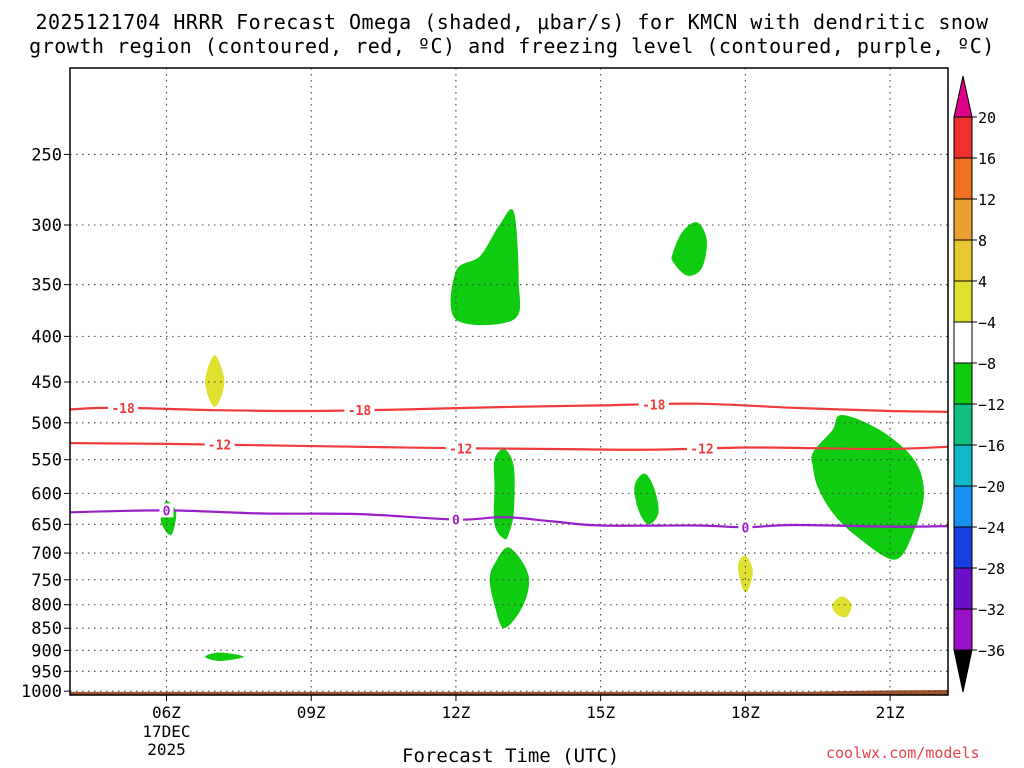 The height and width of the screenshot is (768, 1024). What do you see at coordinates (991, 610) in the screenshot?
I see `colorbar-label--32: −32` at bounding box center [991, 610].